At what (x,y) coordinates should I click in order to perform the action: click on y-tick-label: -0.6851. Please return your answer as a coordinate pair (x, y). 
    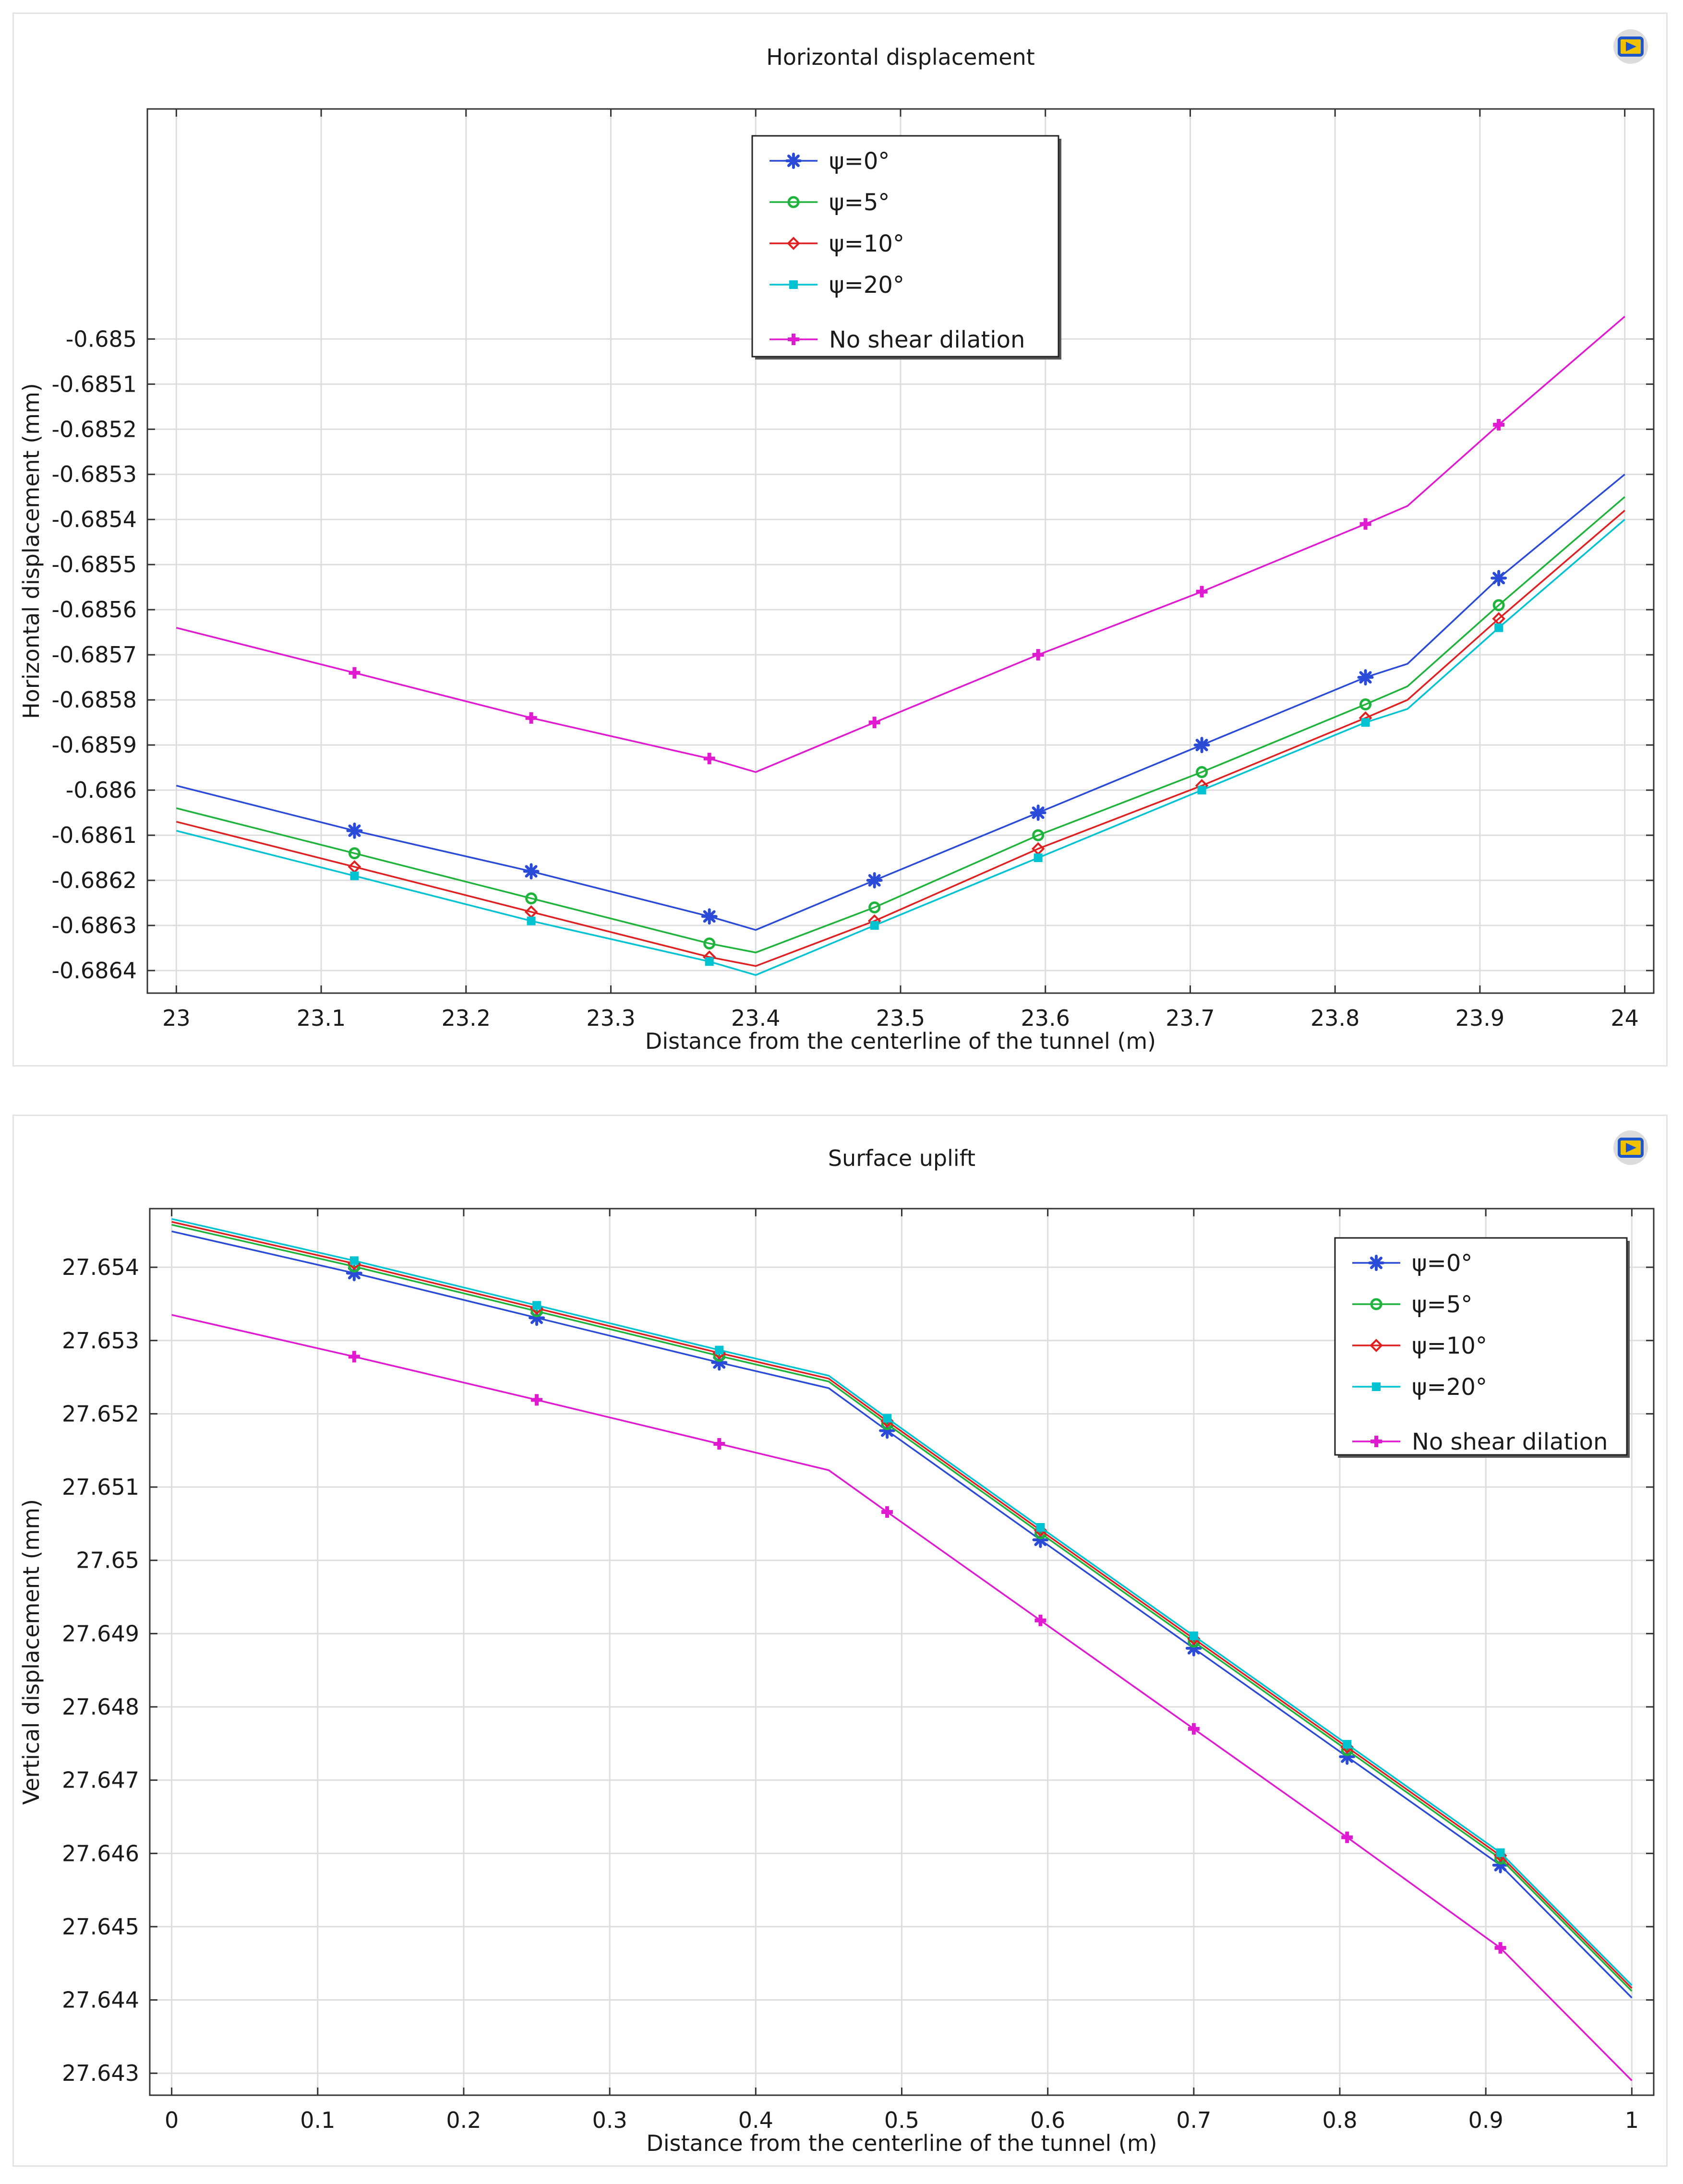
    Looking at the image, I should click on (94, 384).